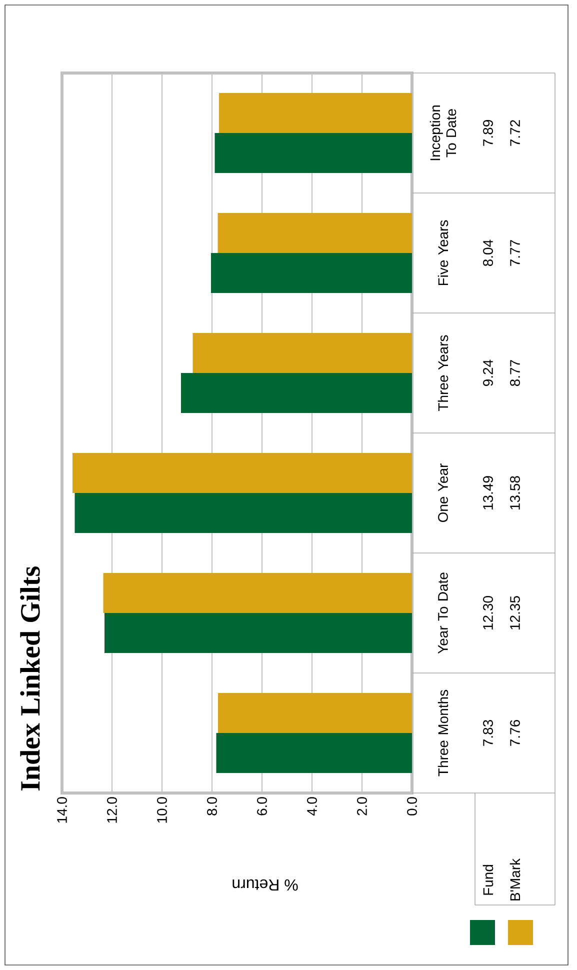  What do you see at coordinates (515, 373) in the screenshot?
I see `data-label: 8.77` at bounding box center [515, 373].